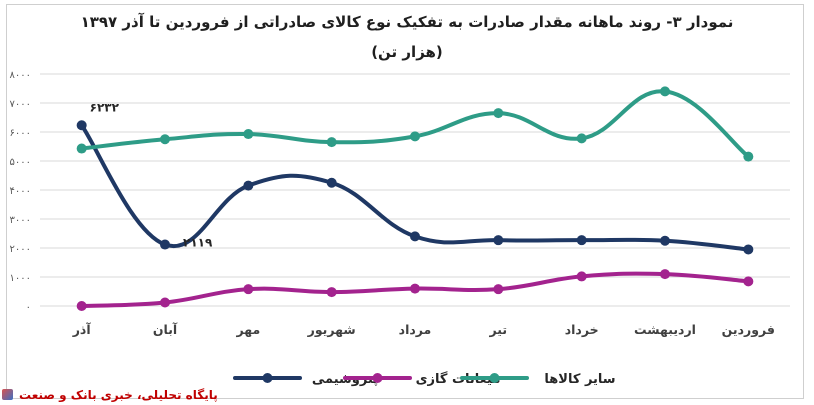 This screenshot has height=405, width=814. I want to click on y-tick-label: ۵۰۰۰, so click(20, 162).